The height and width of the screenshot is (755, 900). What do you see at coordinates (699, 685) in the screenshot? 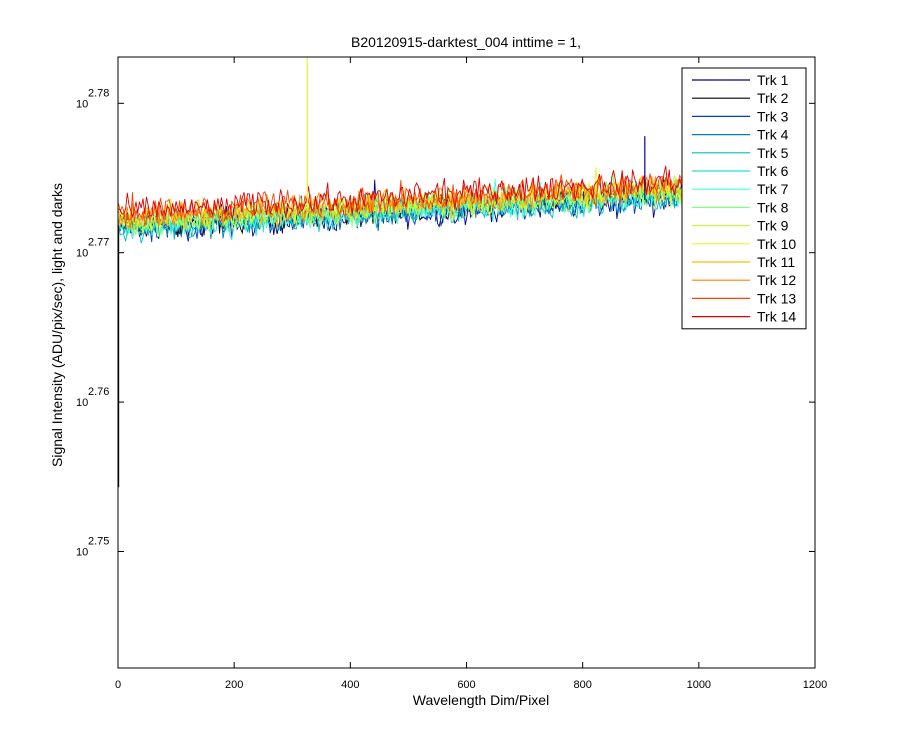
I see `x-tick-label: 1000` at bounding box center [699, 685].